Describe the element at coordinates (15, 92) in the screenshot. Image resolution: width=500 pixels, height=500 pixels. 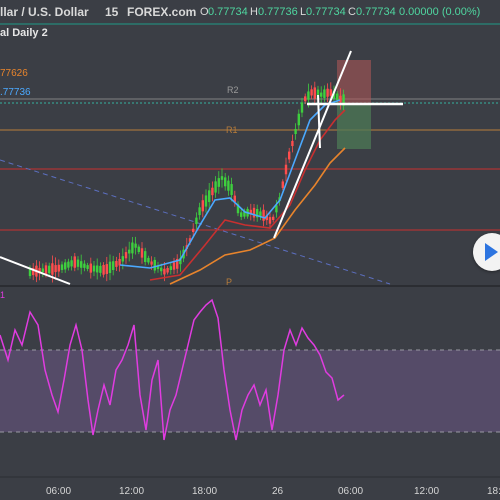
I see `indicator-value-blue: .77736` at that location.